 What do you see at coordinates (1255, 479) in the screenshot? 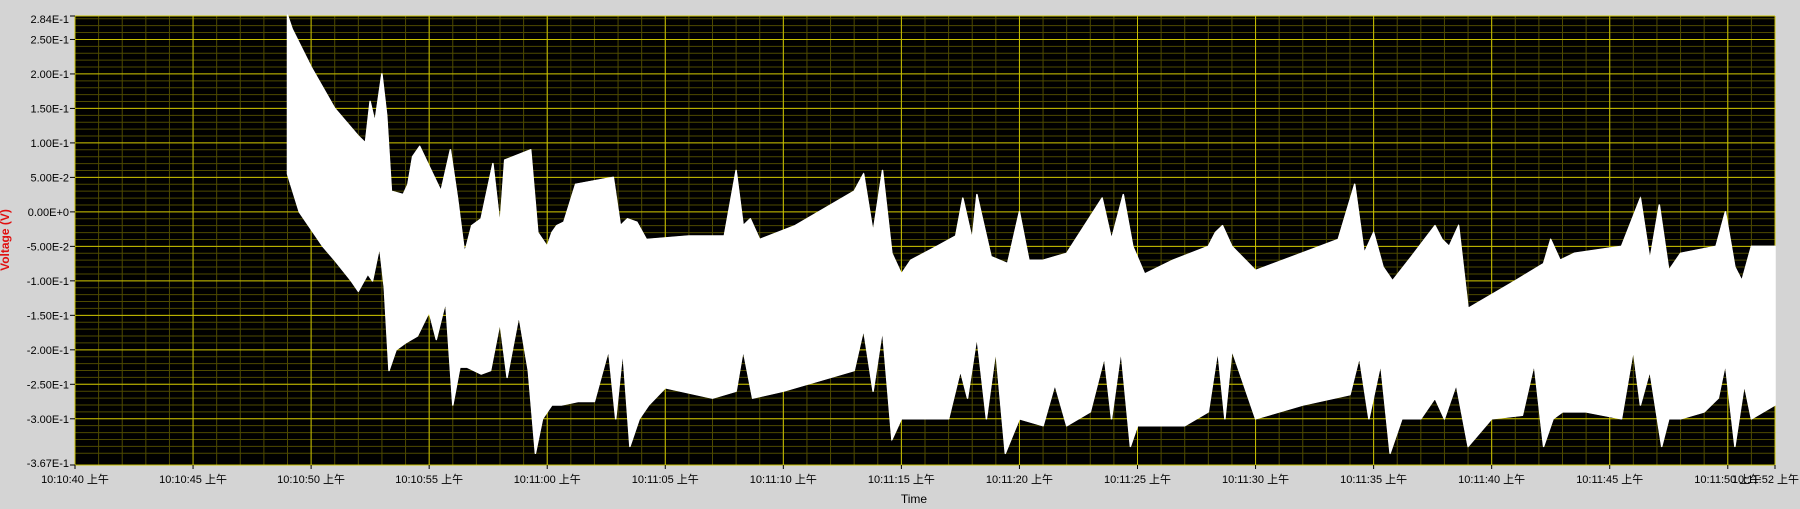
I see `x-tick-label: 10:11:30 上午` at bounding box center [1255, 479].